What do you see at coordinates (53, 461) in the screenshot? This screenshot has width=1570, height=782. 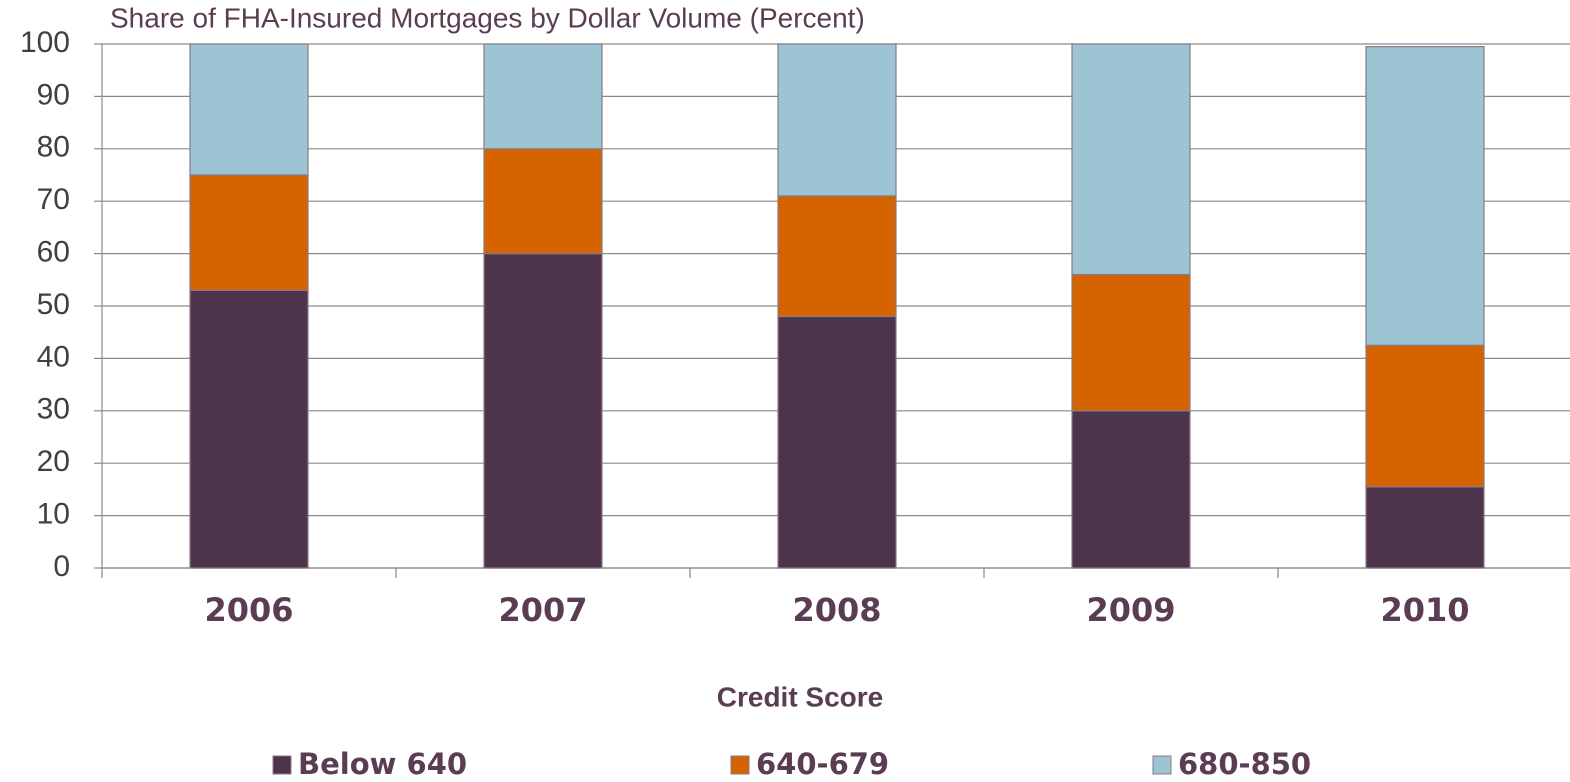 I see `y-tick-label: 20` at bounding box center [53, 461].